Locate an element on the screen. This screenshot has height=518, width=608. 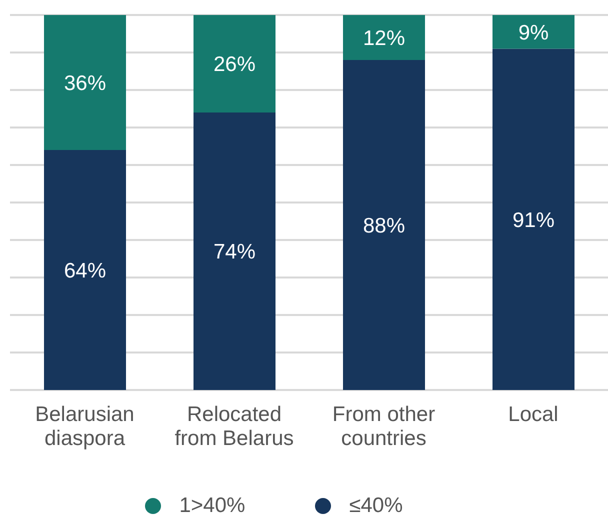
x-tick-label: Relocated from Belarus is located at coordinates (234, 426).